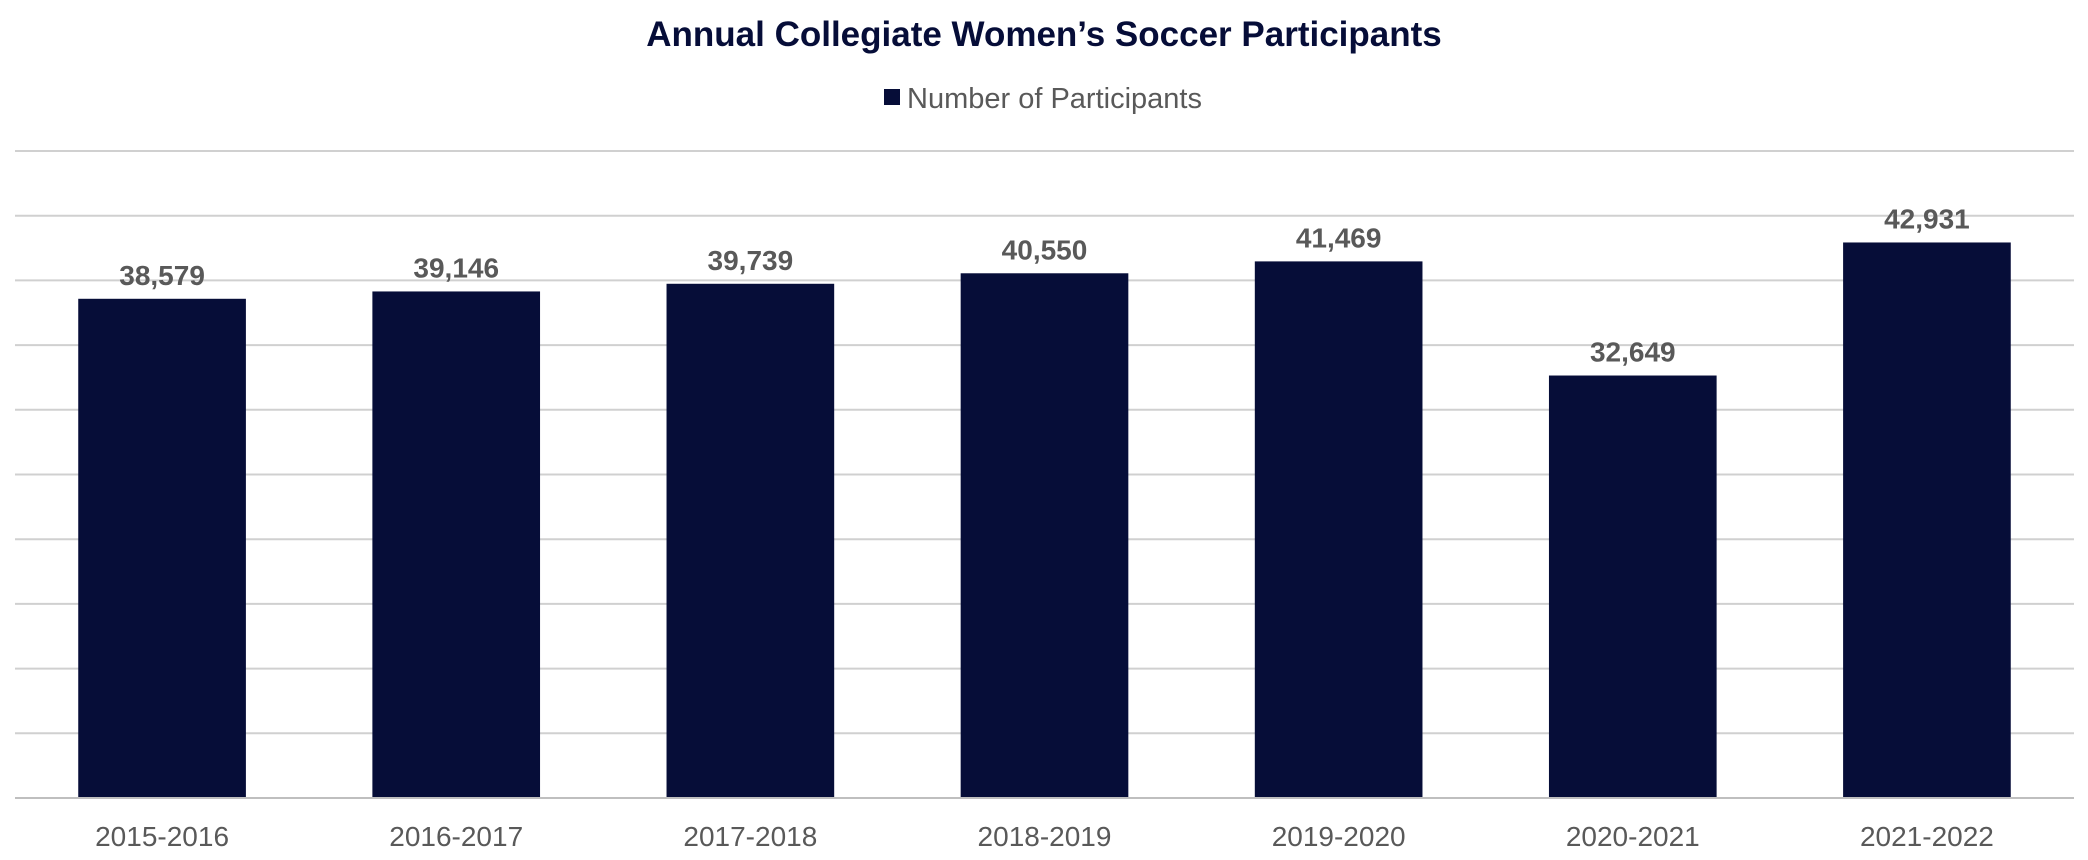 The height and width of the screenshot is (860, 2088). I want to click on data-label-2015-2016: 38,579, so click(162, 275).